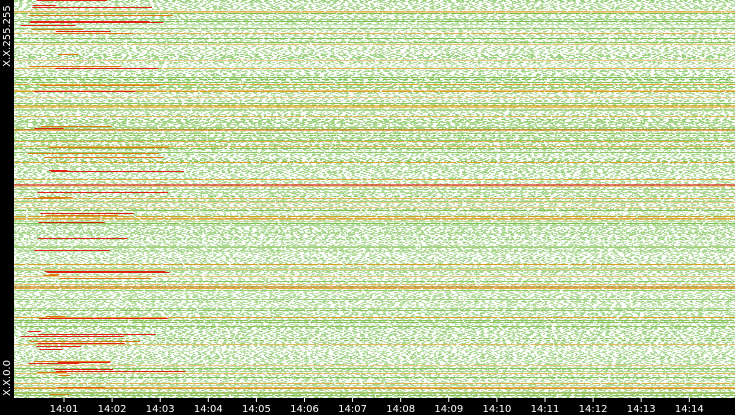 The width and height of the screenshot is (735, 415). Describe the element at coordinates (400, 409) in the screenshot. I see `x-tick-label: 14:08` at that location.